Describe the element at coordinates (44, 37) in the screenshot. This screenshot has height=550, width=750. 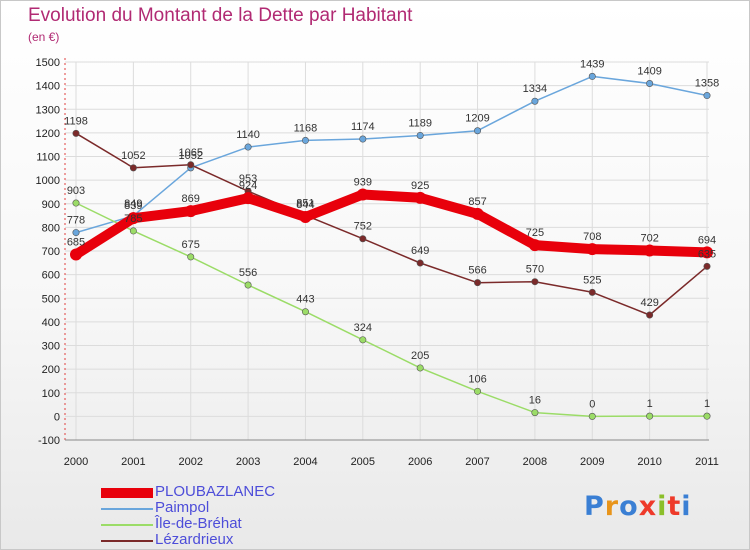
I see `chart-unit-label: (en €)` at that location.